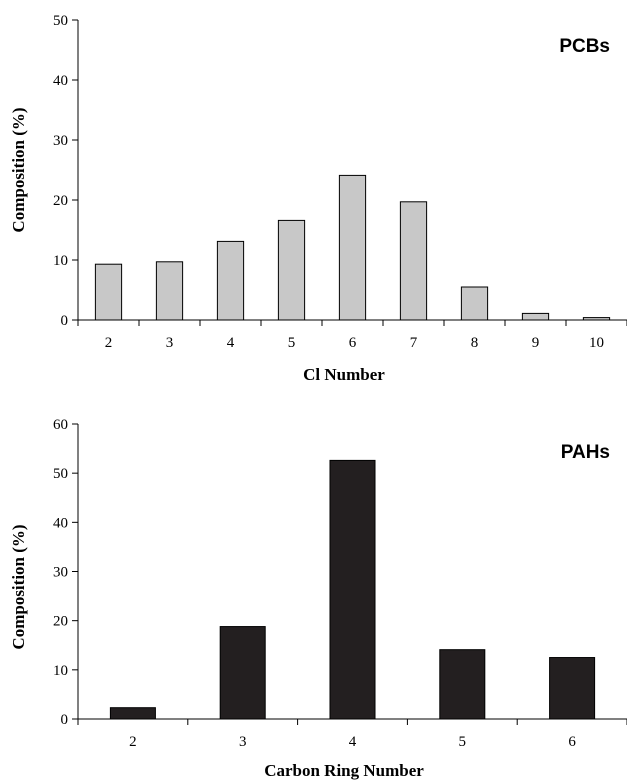 The height and width of the screenshot is (780, 627). Describe the element at coordinates (60, 141) in the screenshot. I see `pcb-y-tick-label: 30` at that location.